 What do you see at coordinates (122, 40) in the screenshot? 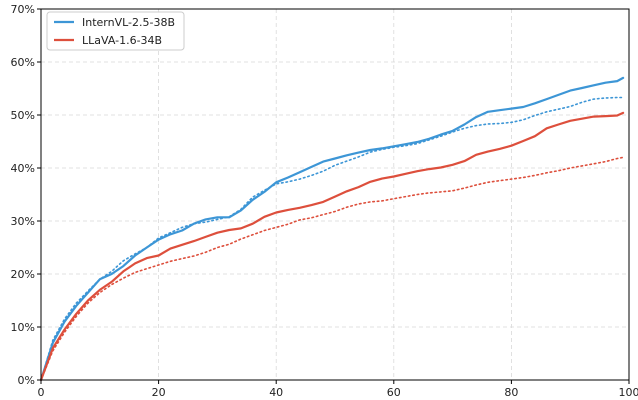
I see `legend-label-llava: LLaVA-1.6-34B` at bounding box center [122, 40].